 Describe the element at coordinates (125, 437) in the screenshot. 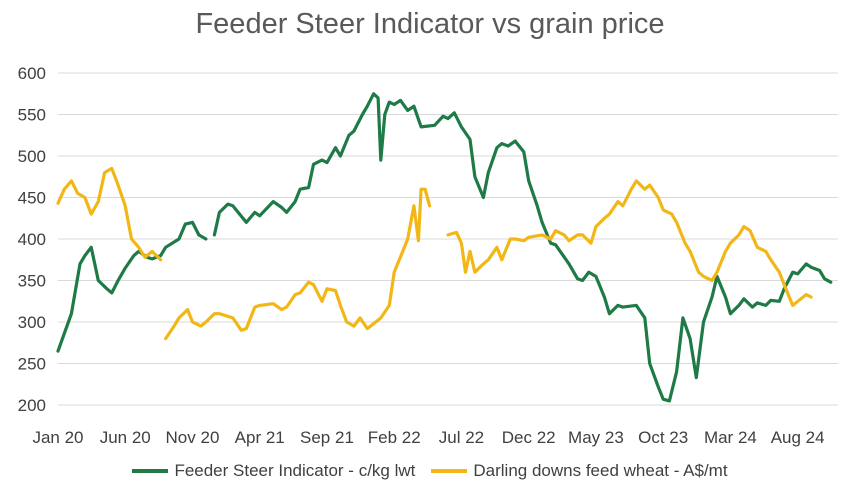

I see `x-tick-label-1: Jun 20` at that location.